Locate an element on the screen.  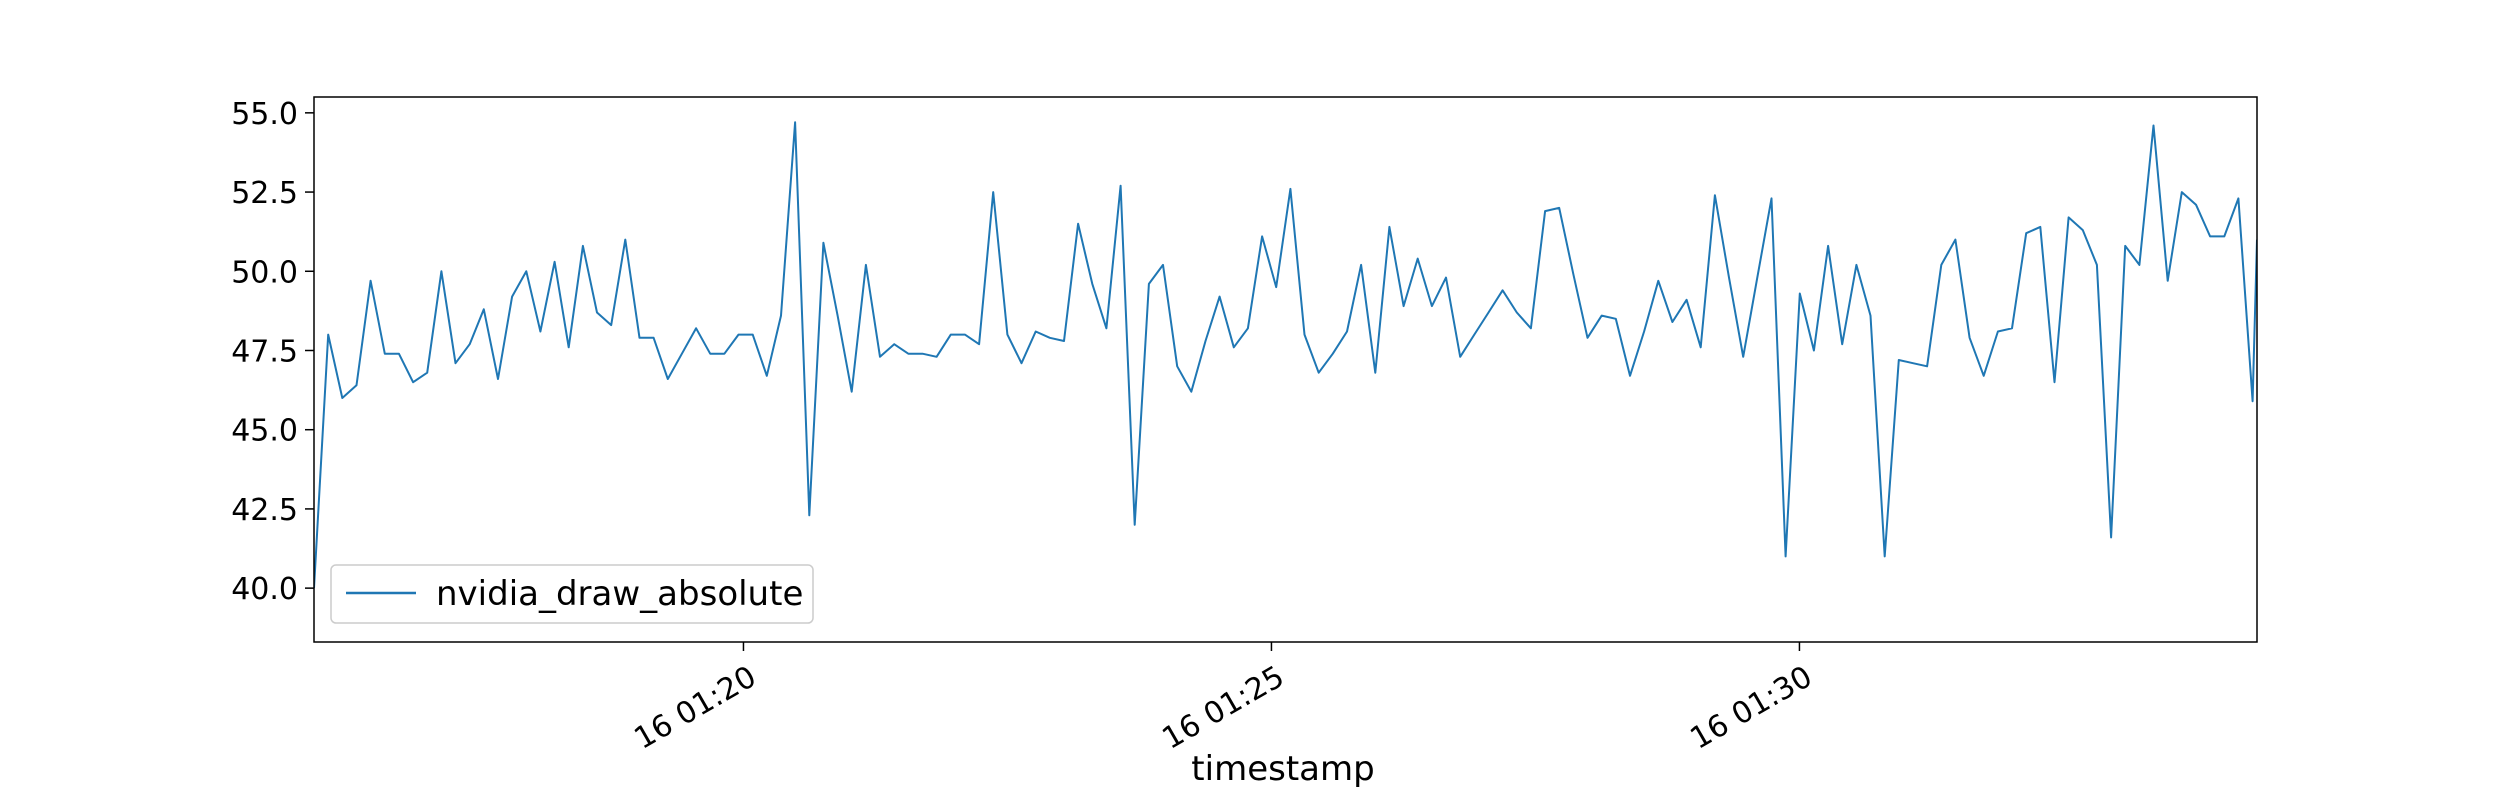
legend-label-nvidia-draw-absolute: nvidia_draw_absolute is located at coordinates (619, 594).